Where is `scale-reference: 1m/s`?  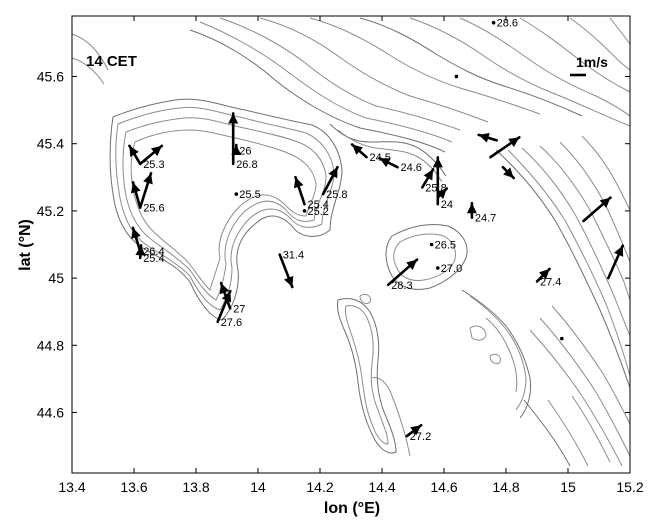 scale-reference: 1m/s is located at coordinates (589, 65).